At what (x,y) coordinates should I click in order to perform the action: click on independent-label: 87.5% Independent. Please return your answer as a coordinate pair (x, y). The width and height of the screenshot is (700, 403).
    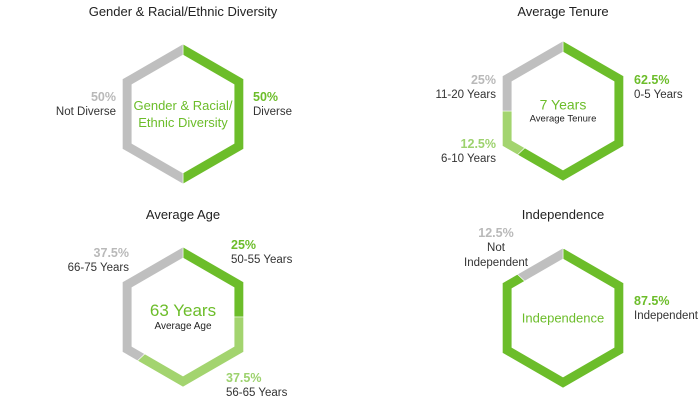
    Looking at the image, I should click on (666, 309).